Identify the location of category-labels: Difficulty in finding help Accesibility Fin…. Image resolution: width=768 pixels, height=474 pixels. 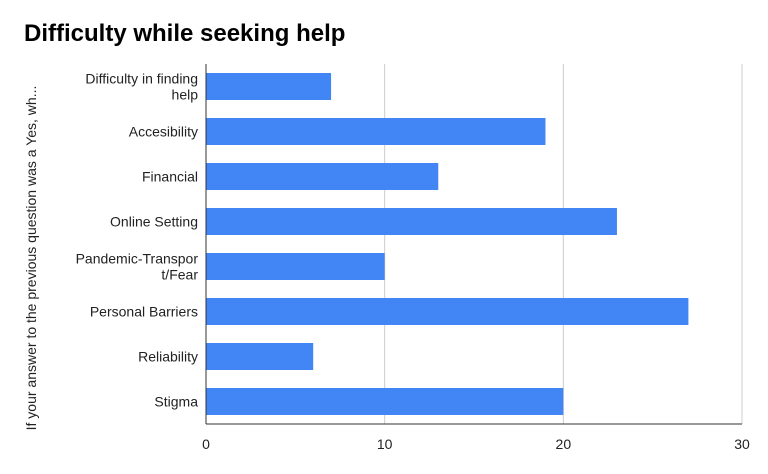
(137, 240).